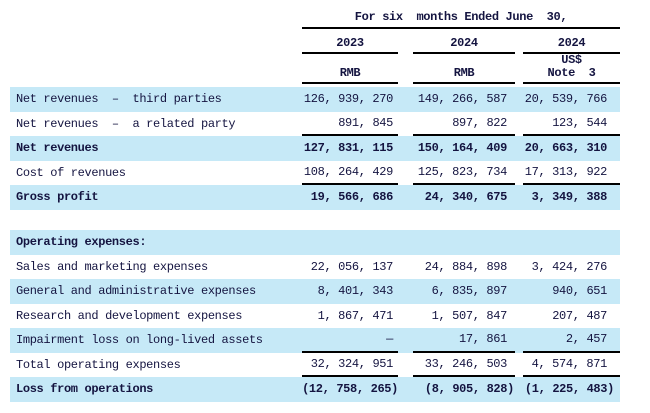 This screenshot has width=650, height=413. Describe the element at coordinates (579, 291) in the screenshot. I see `value-2024-usd: 940, 651` at that location.